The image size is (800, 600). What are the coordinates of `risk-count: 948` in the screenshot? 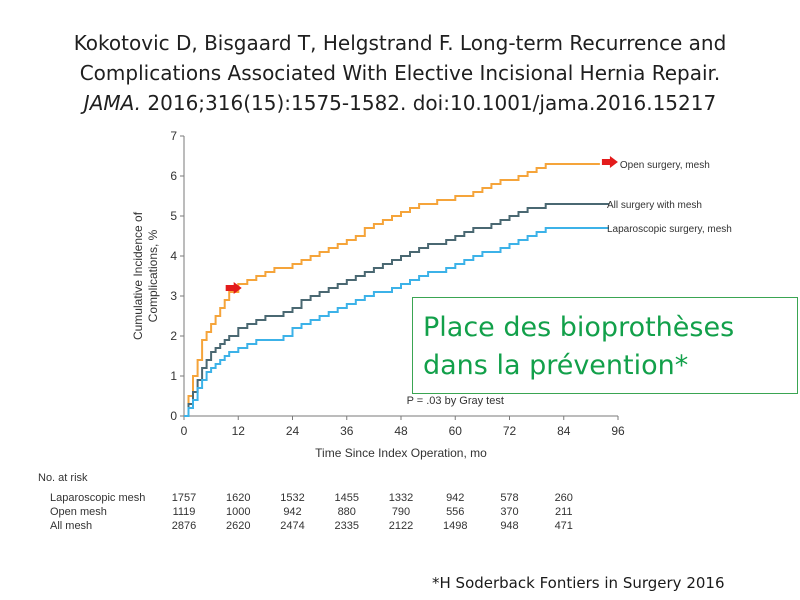 It's located at (509, 526).